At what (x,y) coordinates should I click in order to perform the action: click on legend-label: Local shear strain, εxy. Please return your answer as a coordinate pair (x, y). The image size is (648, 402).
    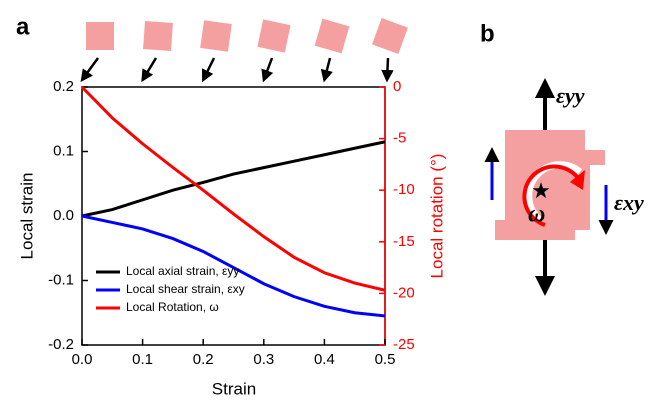
    Looking at the image, I should click on (185, 289).